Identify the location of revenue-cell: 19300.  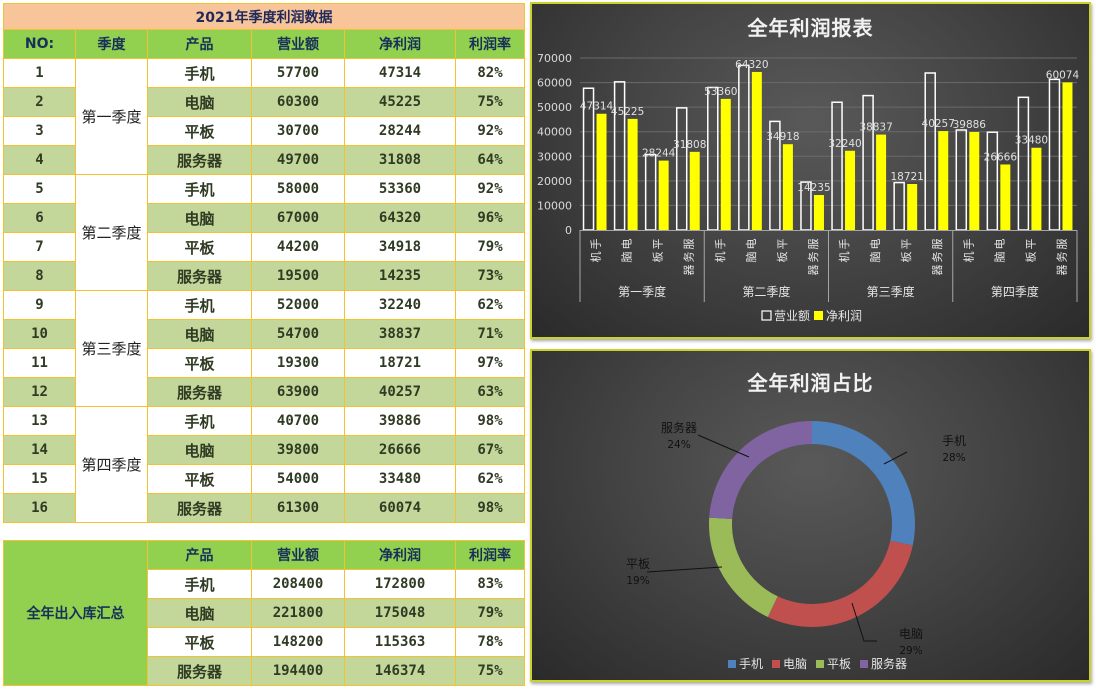
(298, 363).